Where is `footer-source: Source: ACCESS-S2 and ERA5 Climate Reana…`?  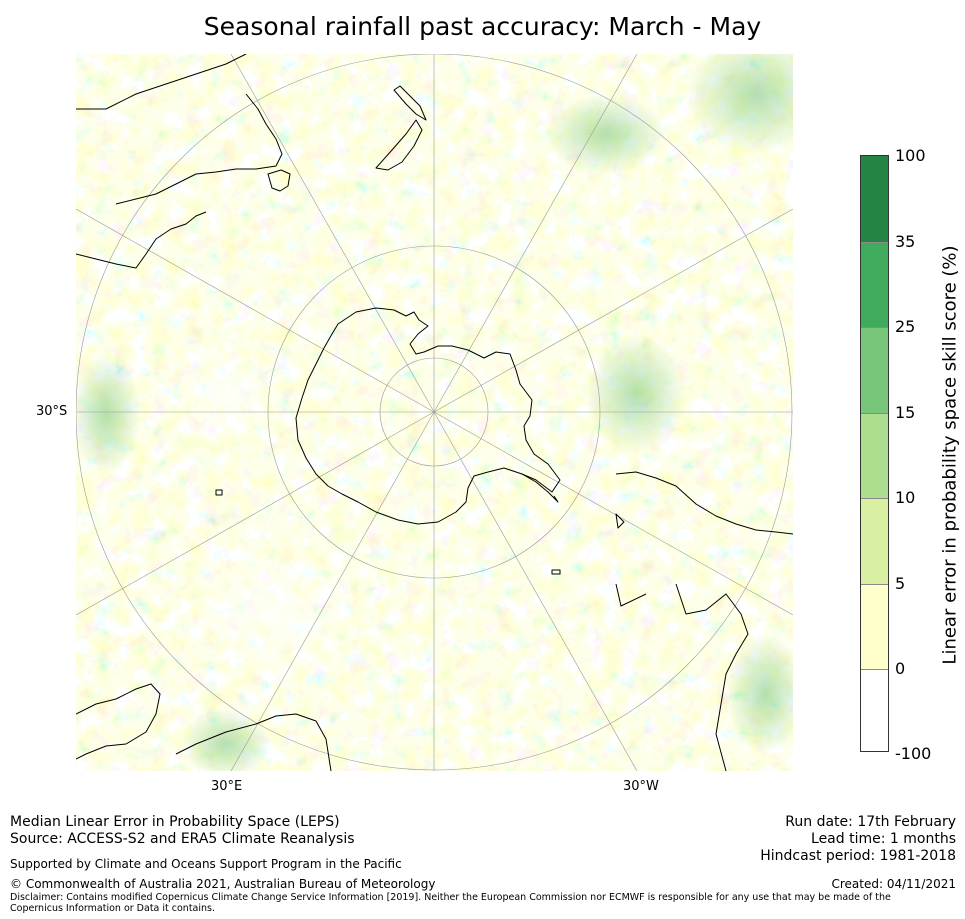 footer-source: Source: ACCESS-S2 and ERA5 Climate Reana… is located at coordinates (182, 839).